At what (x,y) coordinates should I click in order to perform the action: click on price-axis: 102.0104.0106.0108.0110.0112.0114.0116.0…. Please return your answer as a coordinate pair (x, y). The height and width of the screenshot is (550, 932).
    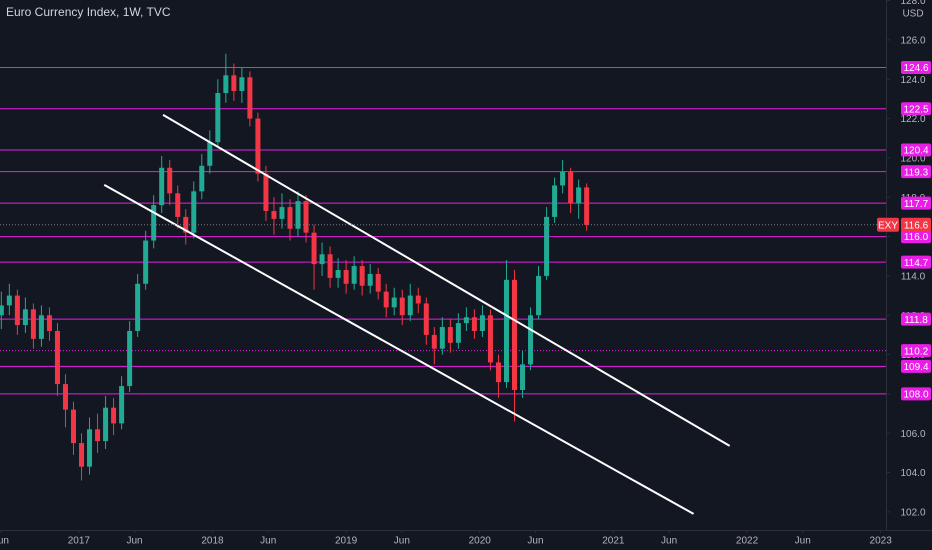
    Looking at the image, I should click on (904, 259).